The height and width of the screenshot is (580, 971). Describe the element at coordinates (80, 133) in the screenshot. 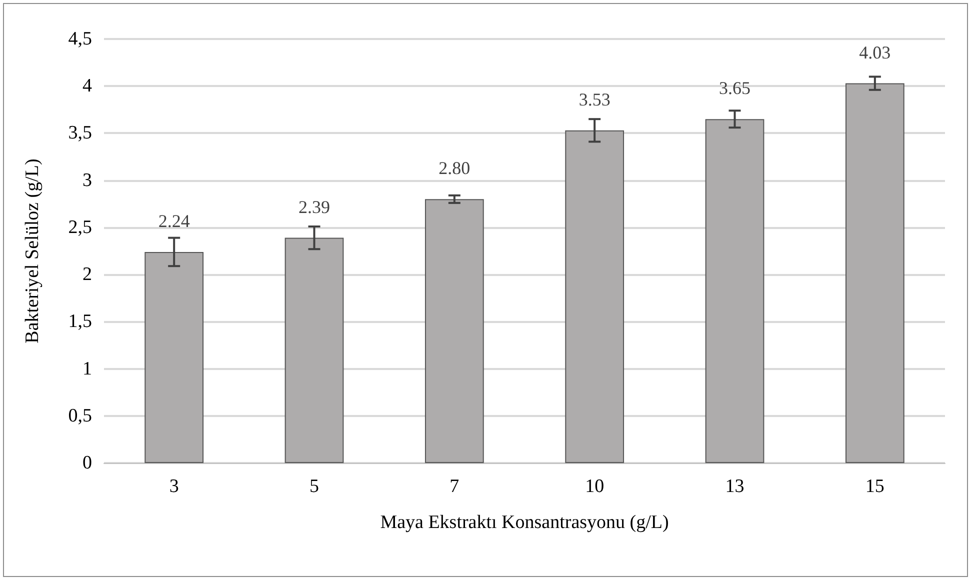

I see `y-tick-label: 3,5` at that location.